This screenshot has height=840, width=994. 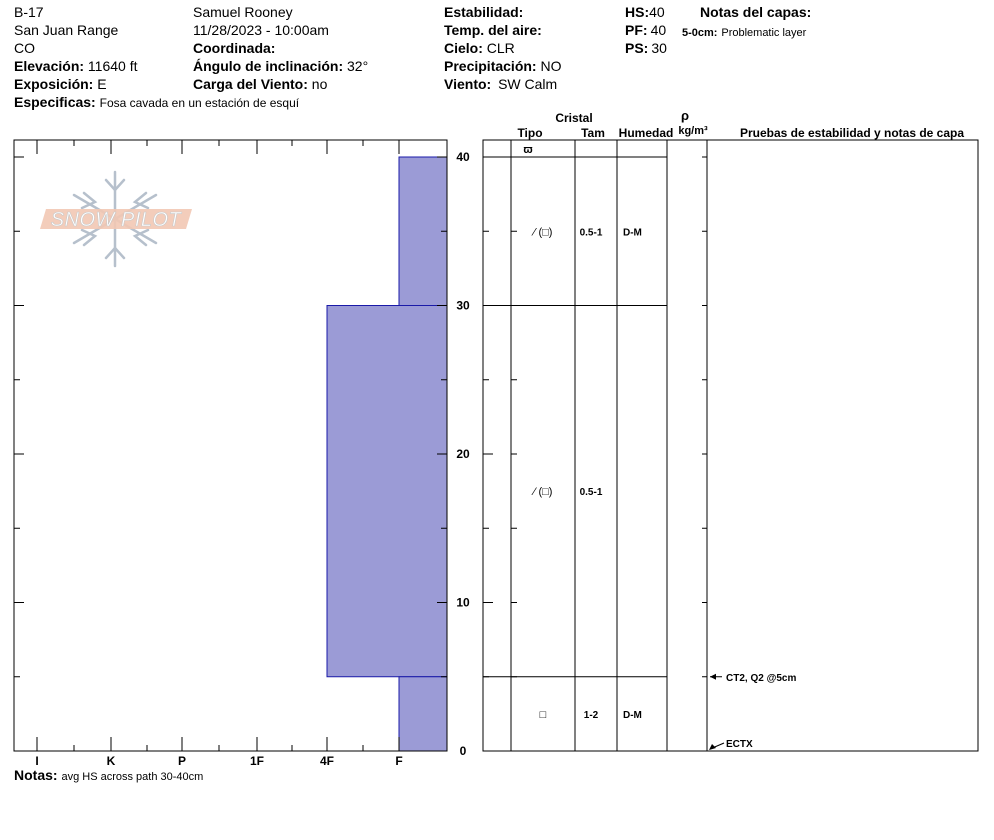 I want to click on logo-text: SNOW PILOT, so click(x=117, y=220).